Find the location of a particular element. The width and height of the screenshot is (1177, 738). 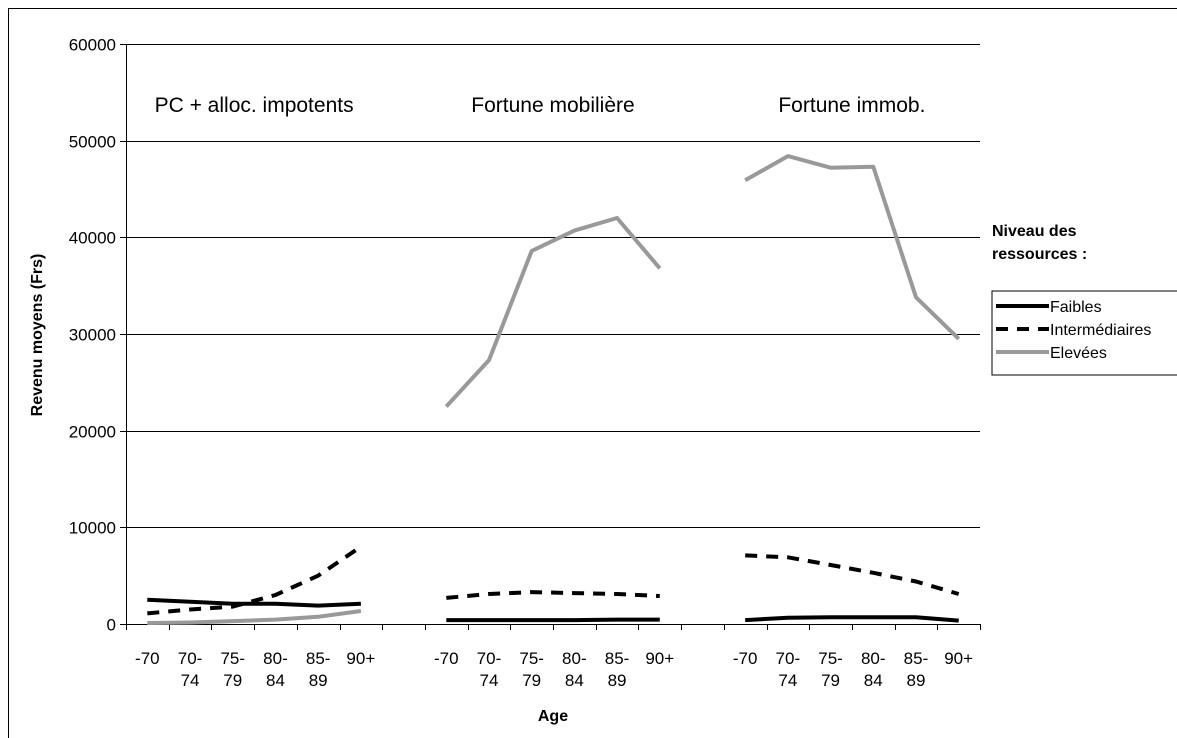

y-tick-label-30000: 30000 is located at coordinates (92, 335).